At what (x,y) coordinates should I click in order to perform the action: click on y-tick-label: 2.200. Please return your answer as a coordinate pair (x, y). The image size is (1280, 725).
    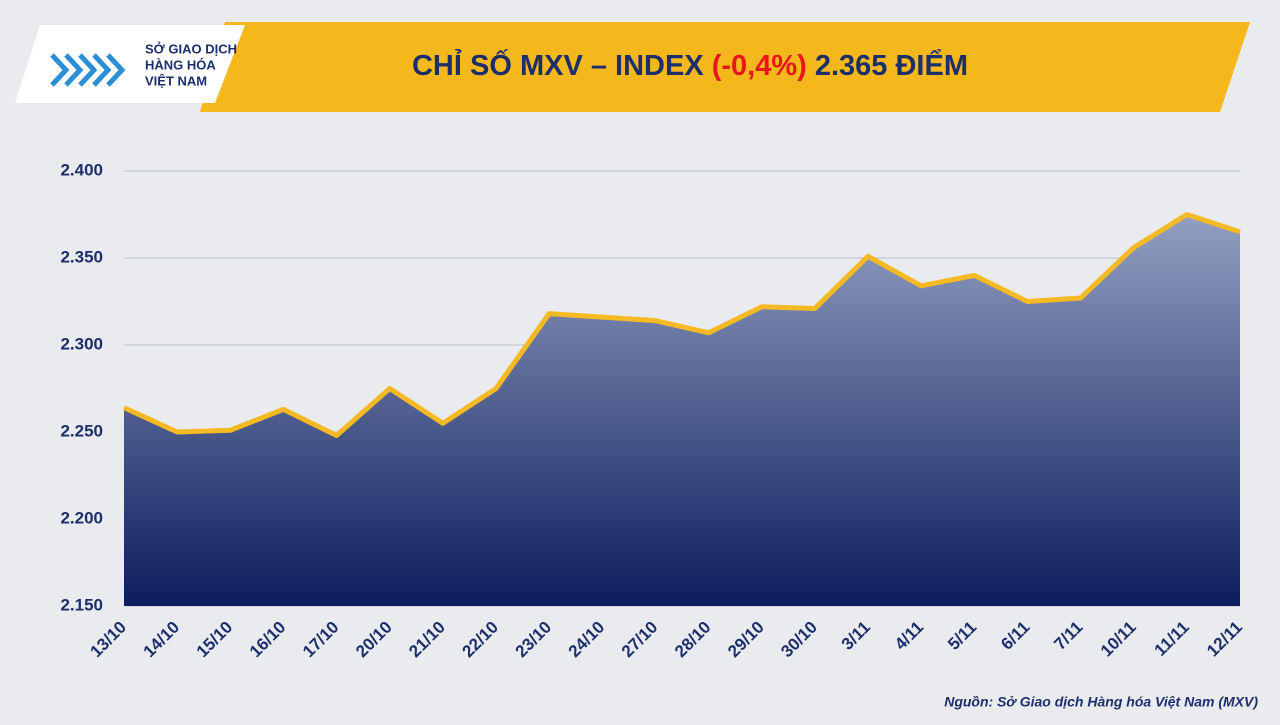
    Looking at the image, I should click on (81, 517).